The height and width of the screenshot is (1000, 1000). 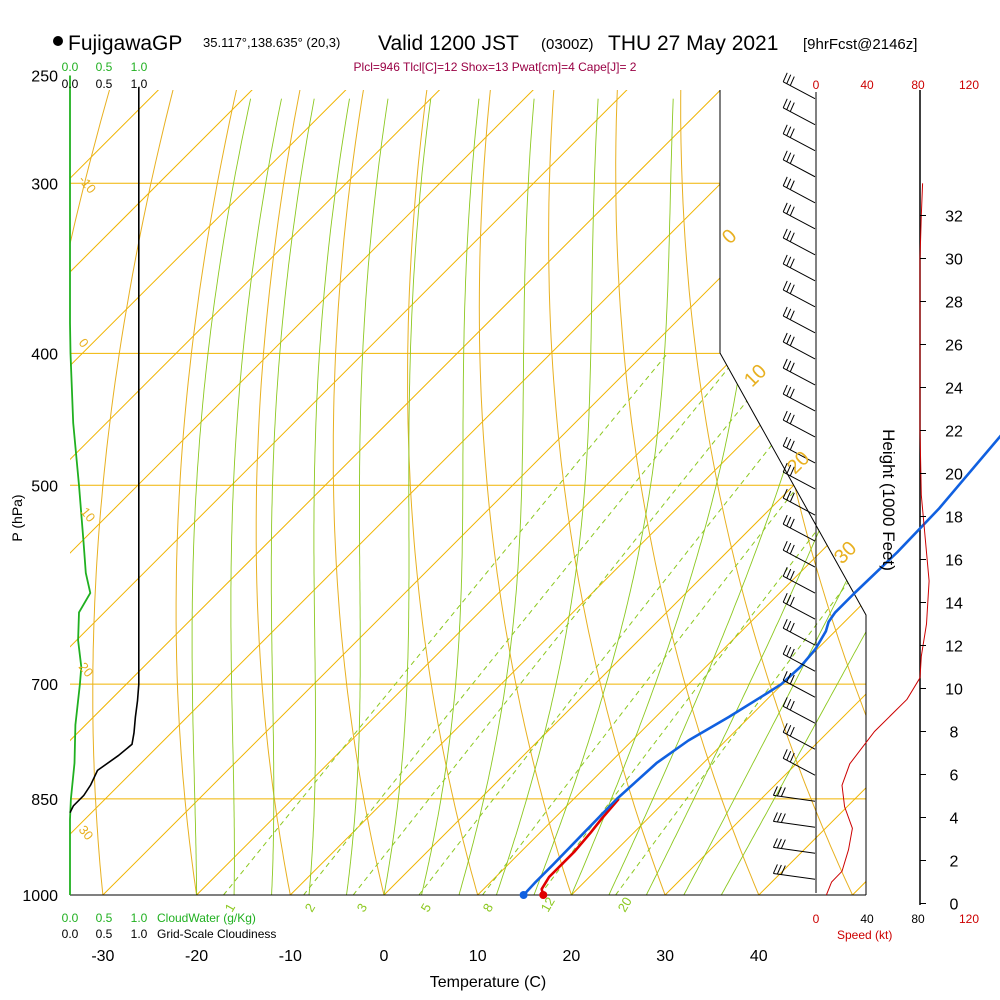 What do you see at coordinates (139, 934) in the screenshot?
I see `cloudiness-tick-bottom: 1.0` at bounding box center [139, 934].